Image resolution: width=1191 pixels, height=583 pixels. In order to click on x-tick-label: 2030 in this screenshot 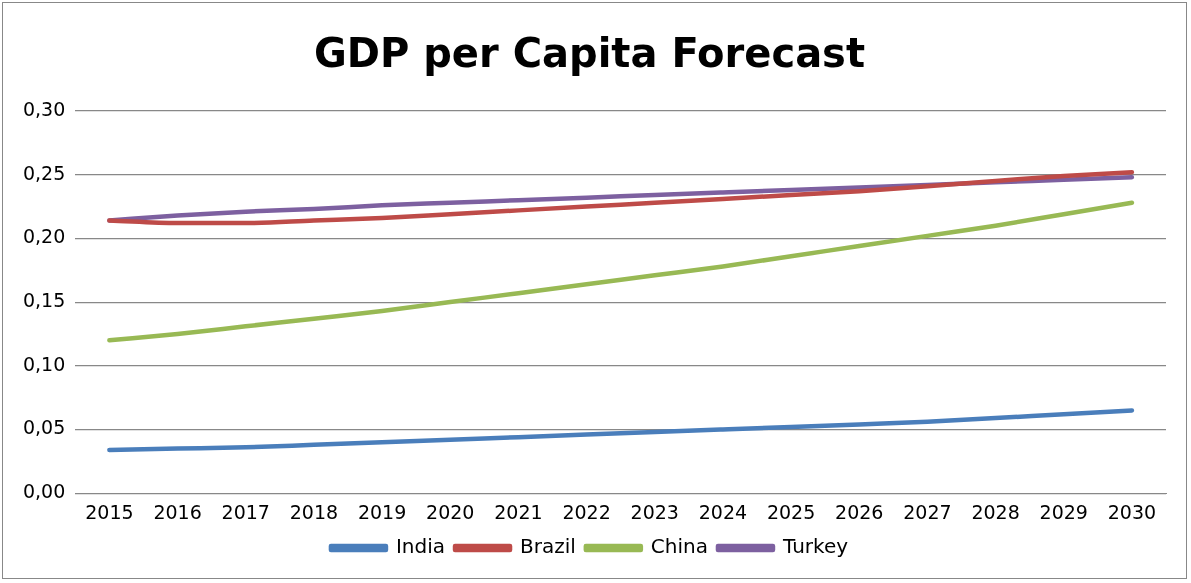, I will do `click(1132, 511)`.